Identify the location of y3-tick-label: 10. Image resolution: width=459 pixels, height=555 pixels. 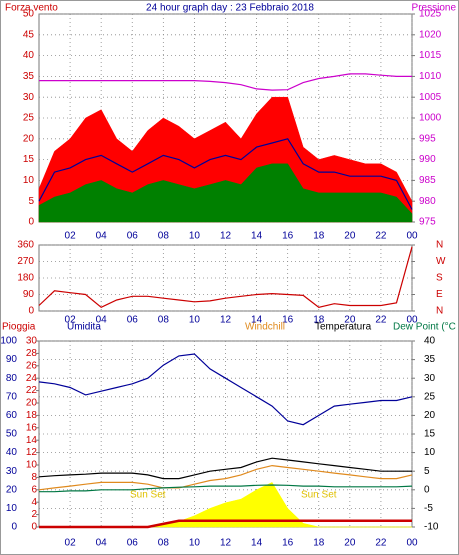
(32, 465).